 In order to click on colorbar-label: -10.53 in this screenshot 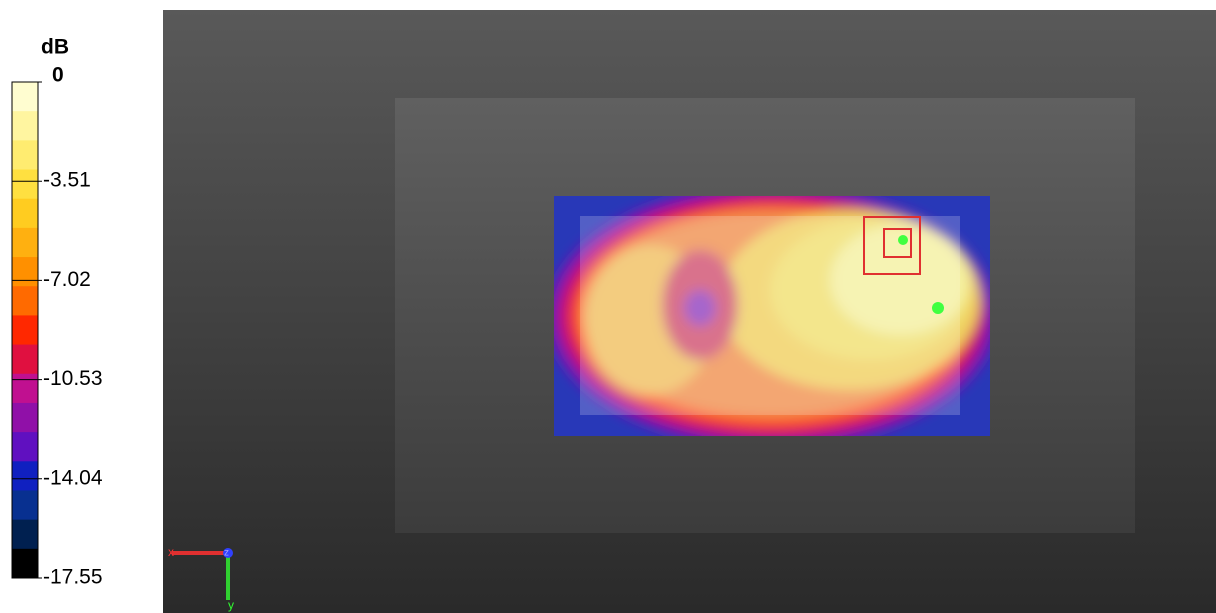, I will do `click(73, 378)`.